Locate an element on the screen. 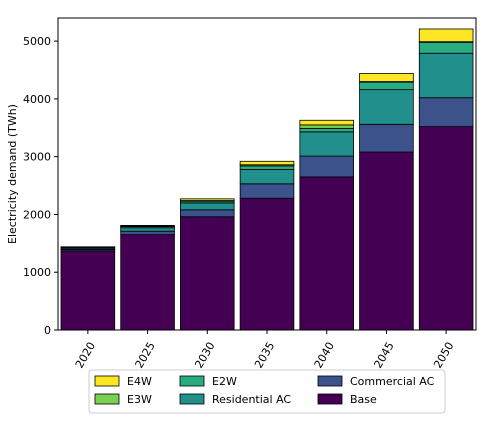  legend-label: E3W is located at coordinates (139, 399).